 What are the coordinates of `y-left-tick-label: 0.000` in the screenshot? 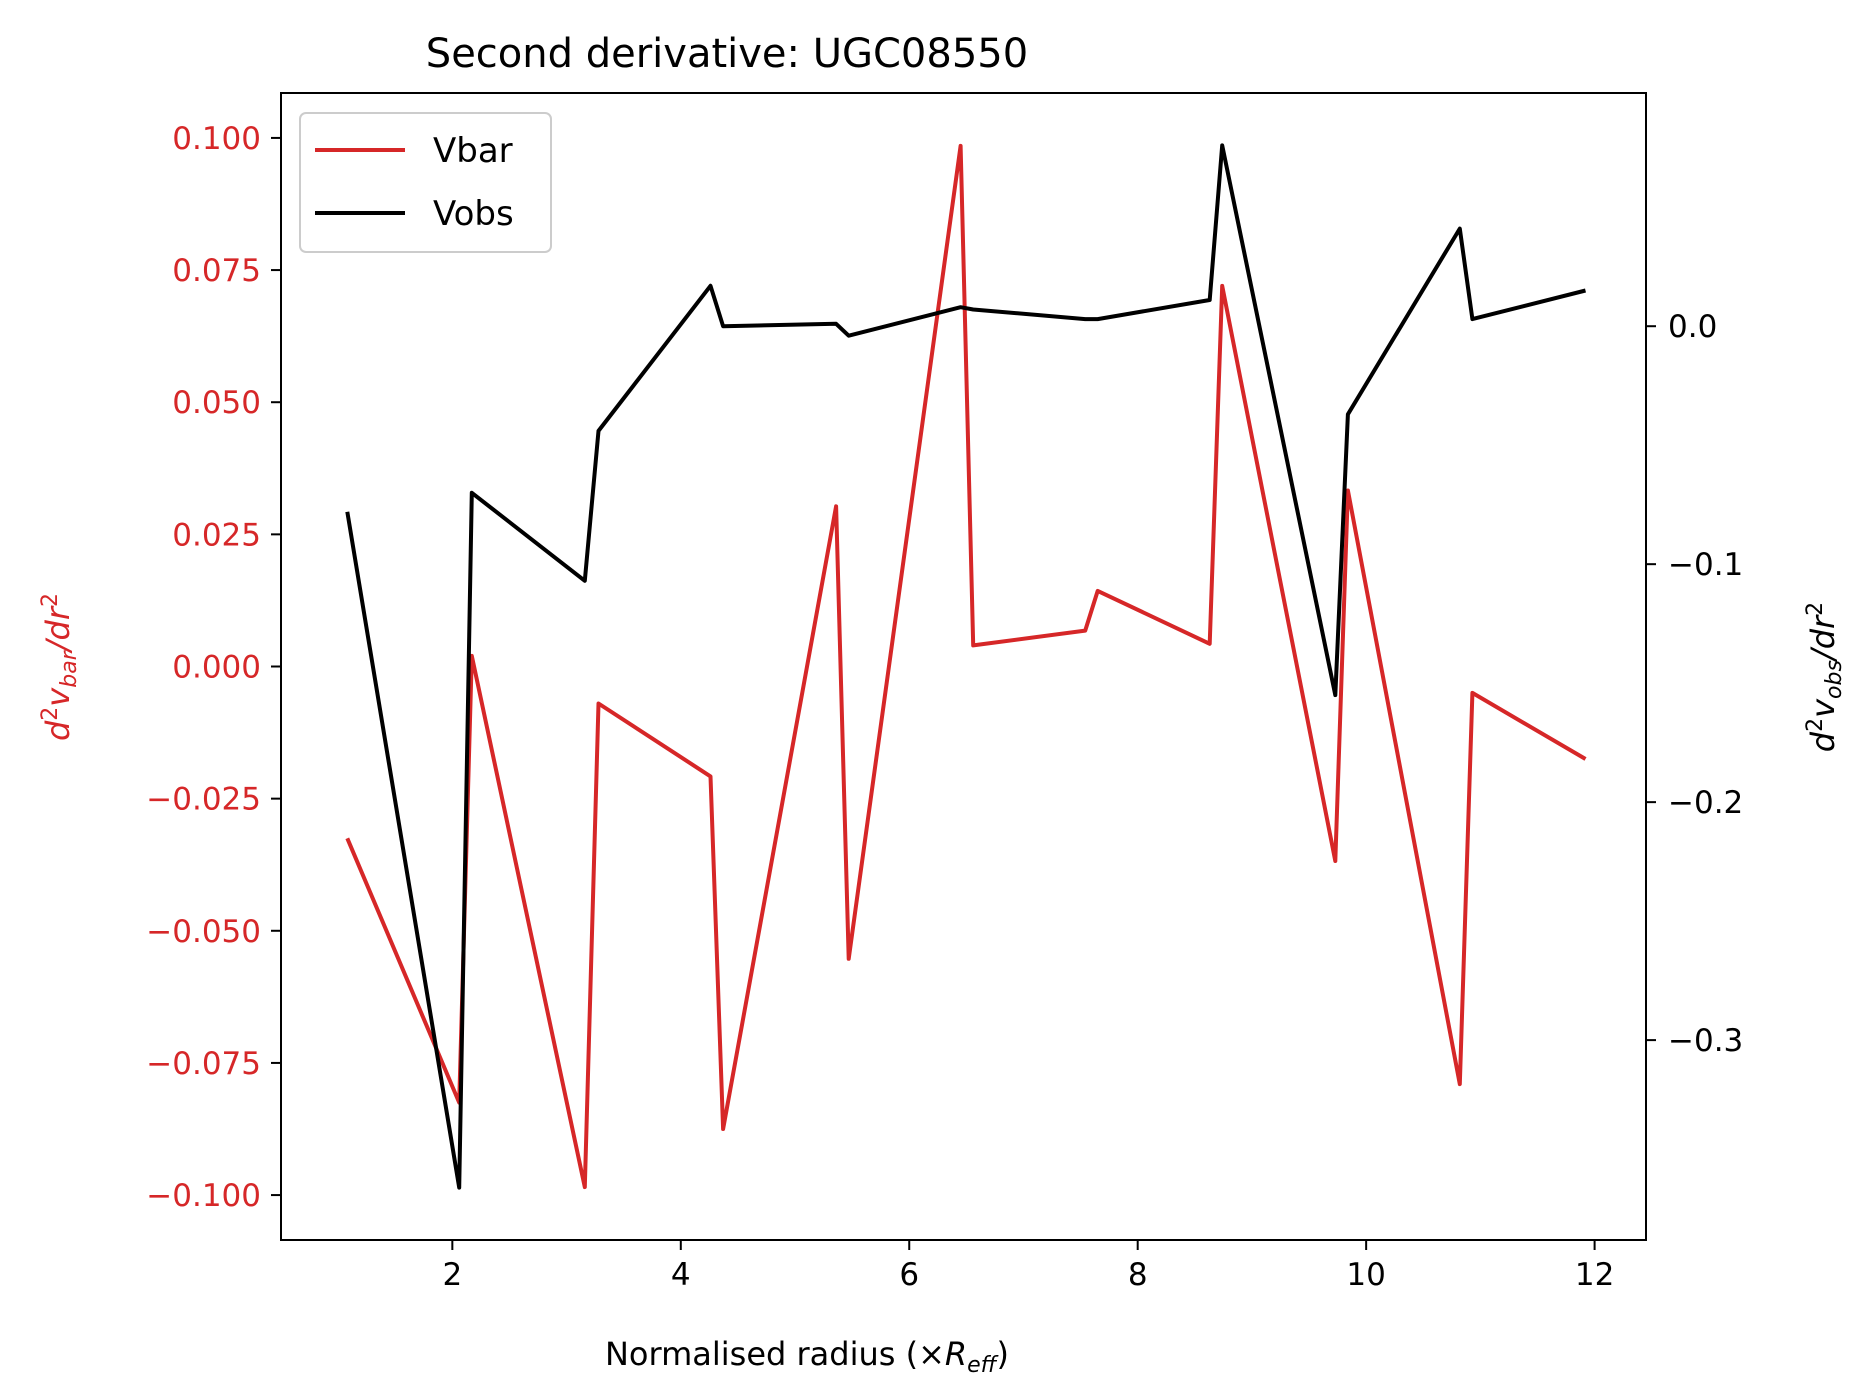 It's located at (216, 668).